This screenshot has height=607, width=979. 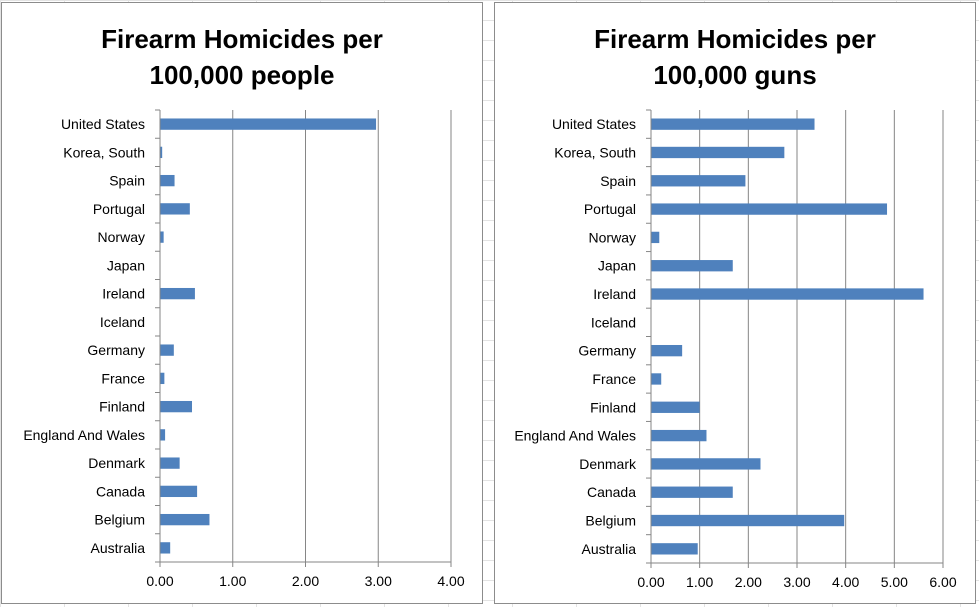 What do you see at coordinates (122, 322) in the screenshot?
I see `chart-left-category-label-iceland: Iceland` at bounding box center [122, 322].